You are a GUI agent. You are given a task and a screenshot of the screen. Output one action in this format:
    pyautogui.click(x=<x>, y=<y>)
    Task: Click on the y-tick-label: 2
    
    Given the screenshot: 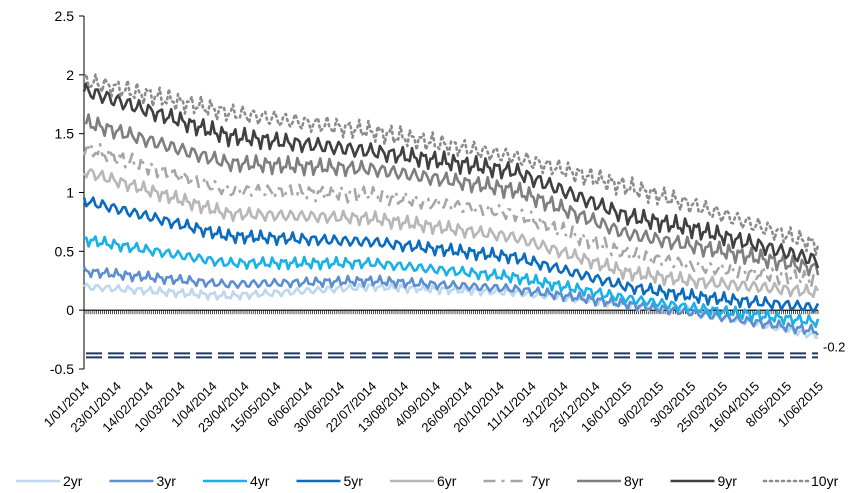 What is the action you would take?
    pyautogui.click(x=70, y=75)
    